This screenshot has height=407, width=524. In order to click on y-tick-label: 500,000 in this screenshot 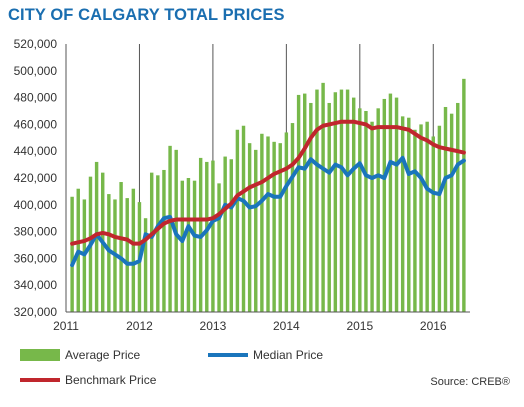, I will do `click(36, 71)`.